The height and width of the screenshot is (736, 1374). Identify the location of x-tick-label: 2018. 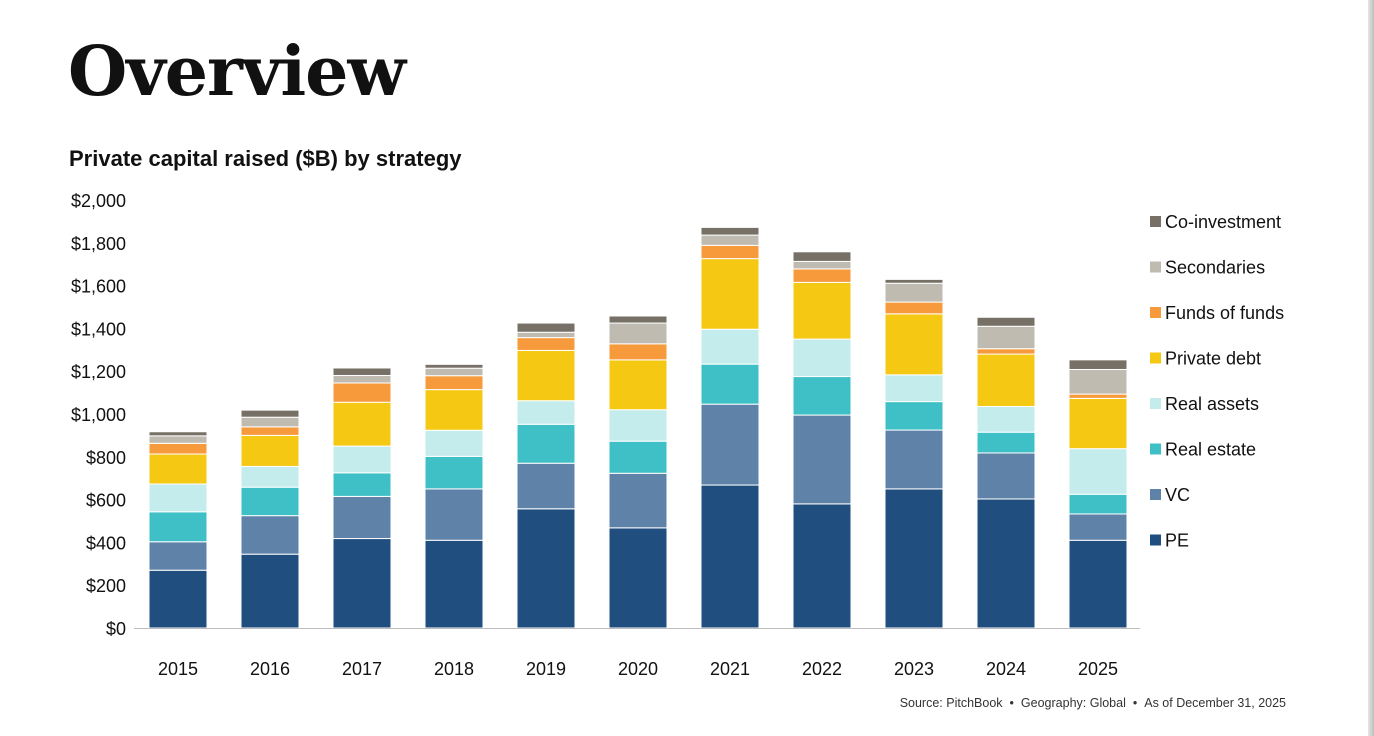
(454, 669).